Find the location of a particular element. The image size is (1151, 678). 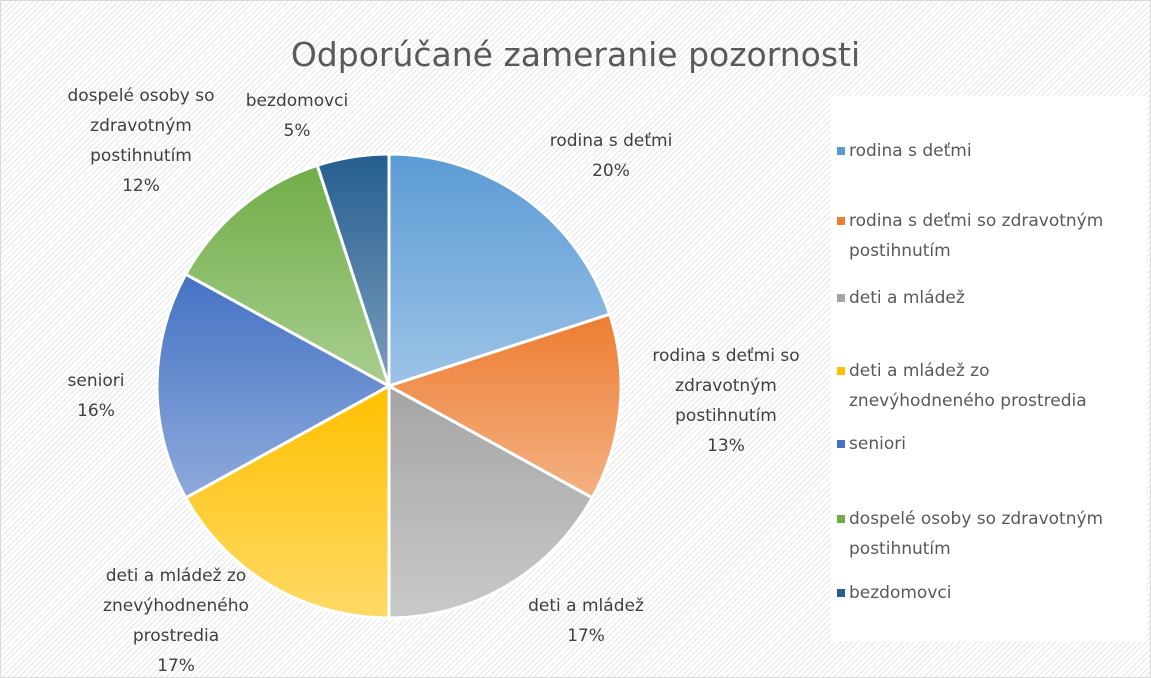

data-label-value: 12% is located at coordinates (141, 186).